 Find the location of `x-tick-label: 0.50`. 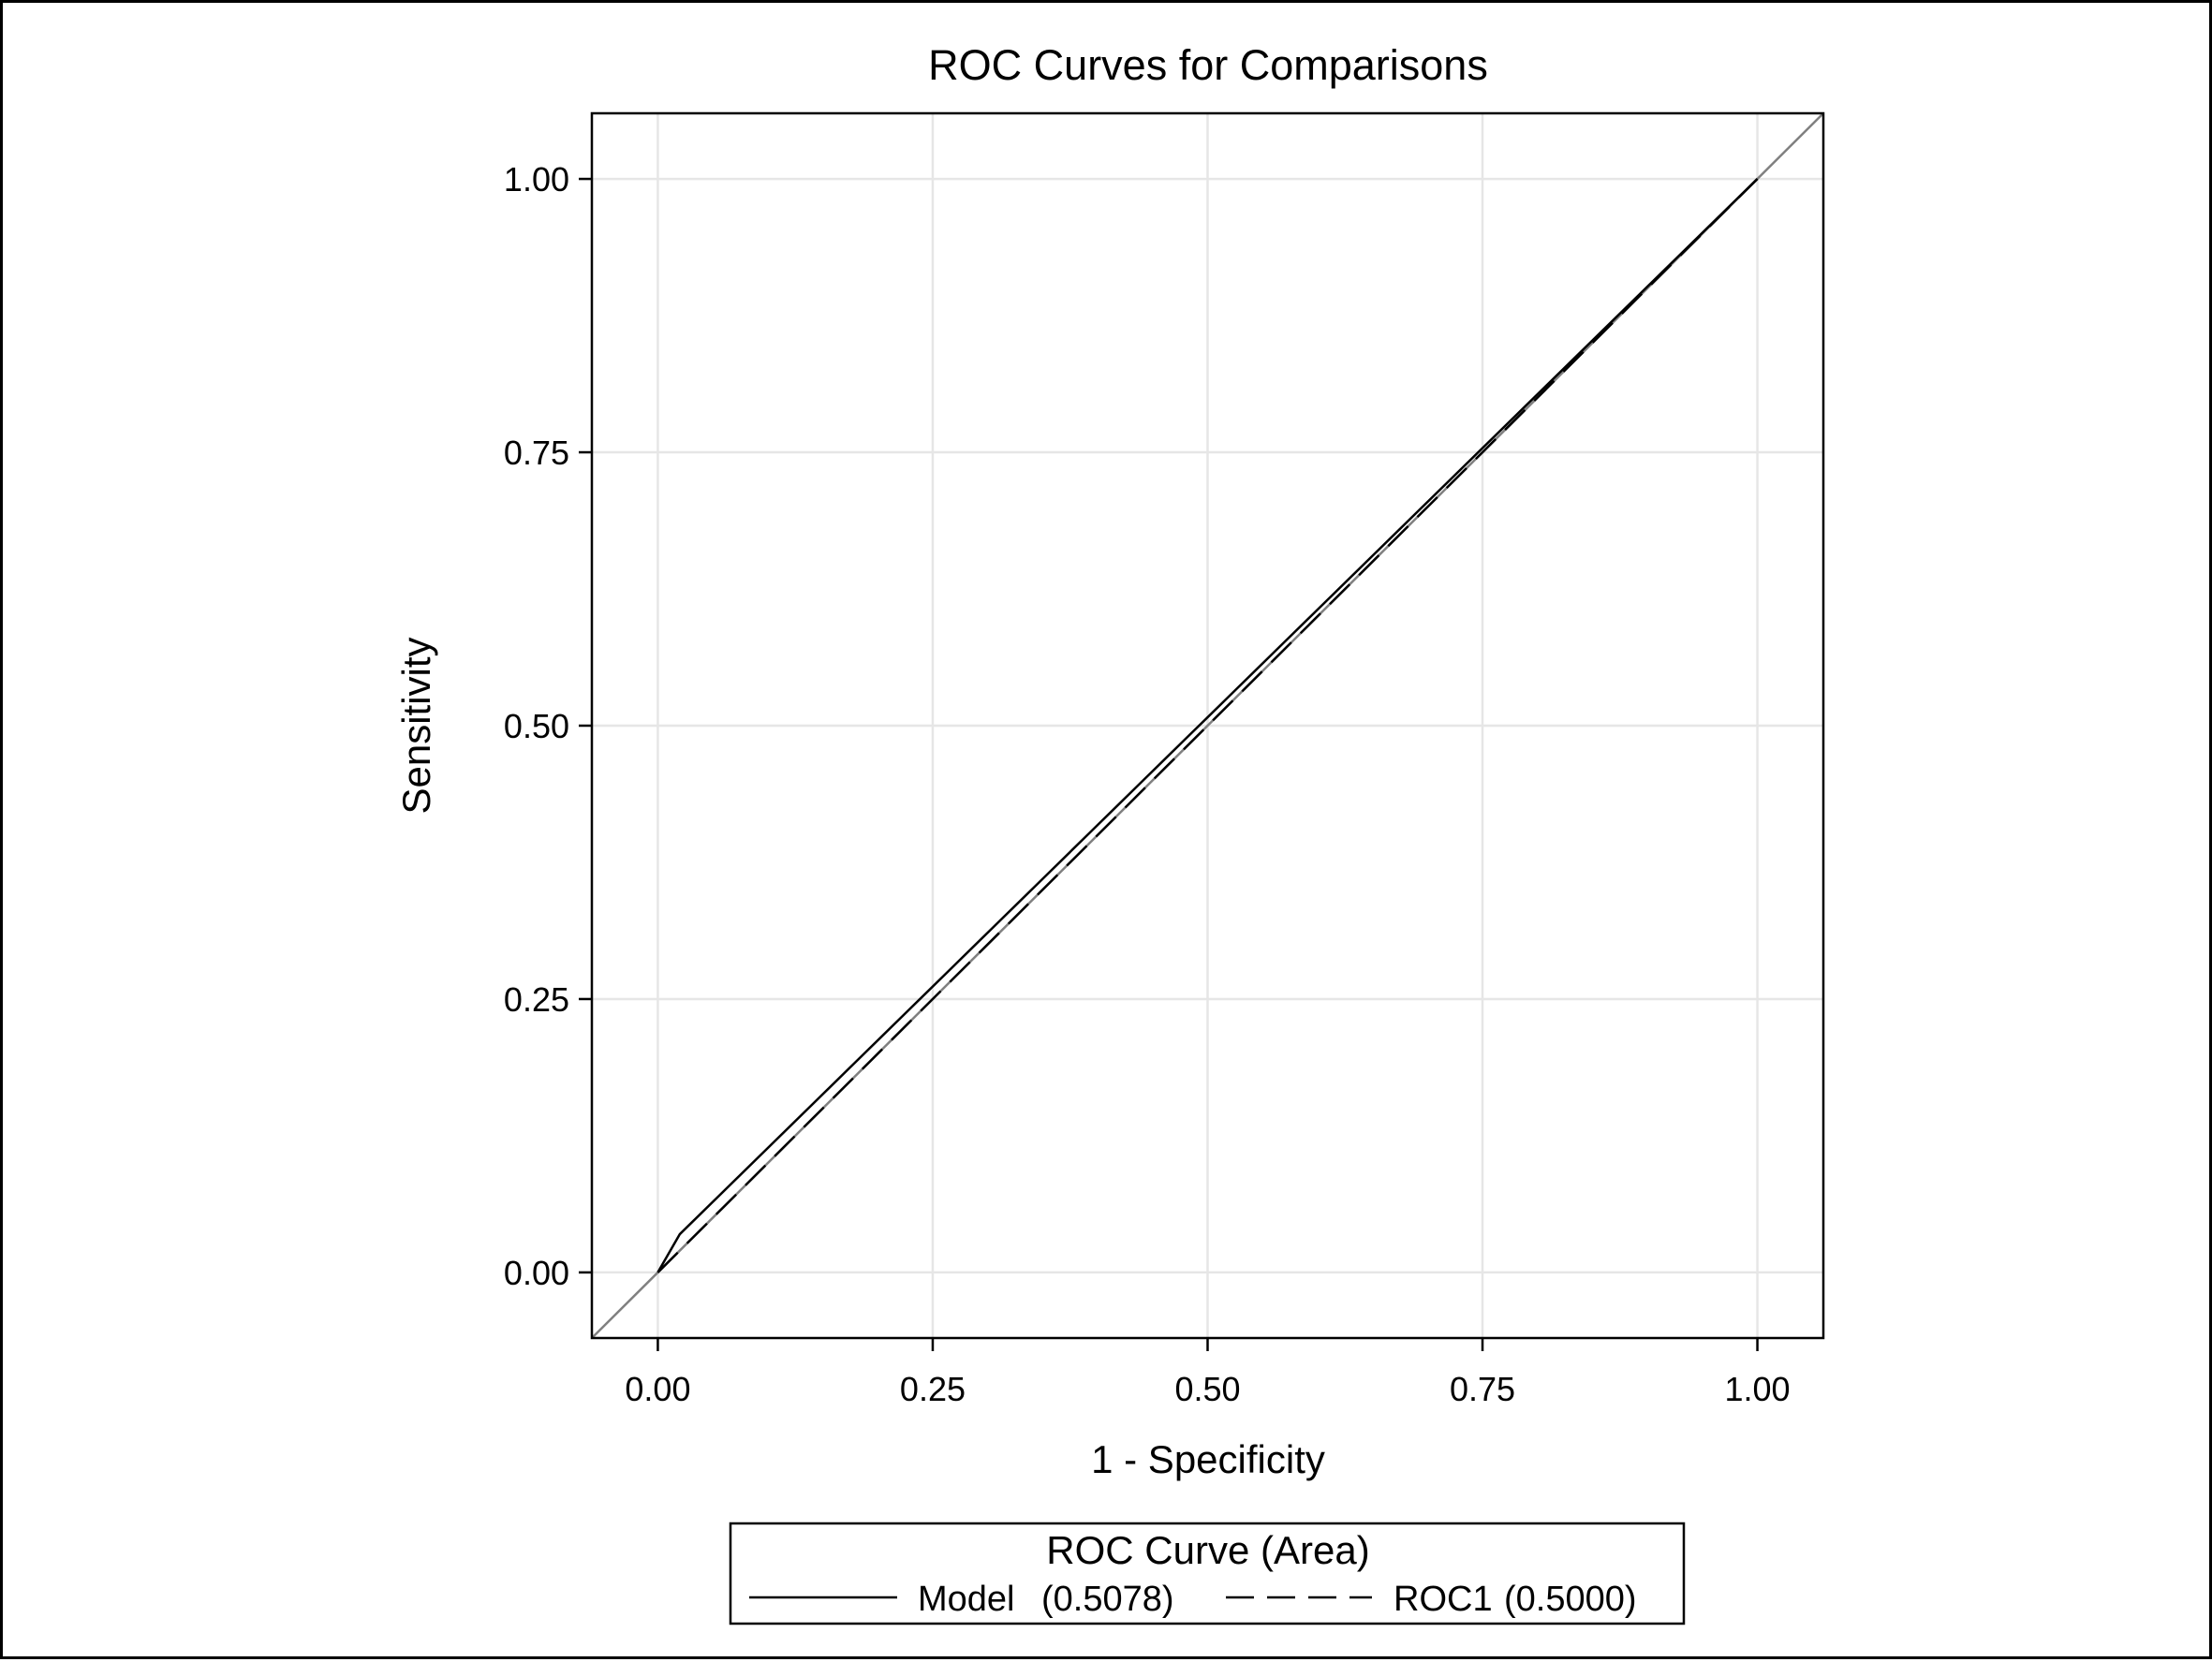

x-tick-label: 0.50 is located at coordinates (1207, 1389).